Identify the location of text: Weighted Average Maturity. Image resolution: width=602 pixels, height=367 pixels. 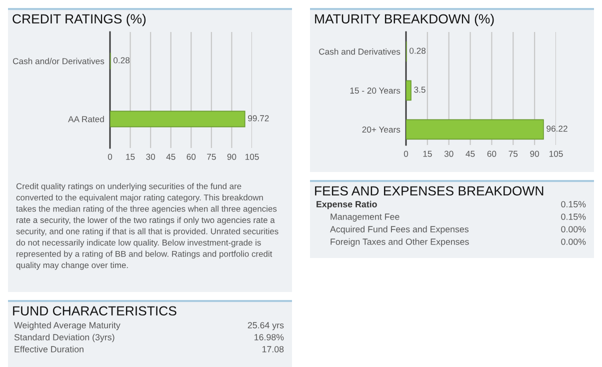
(67, 326).